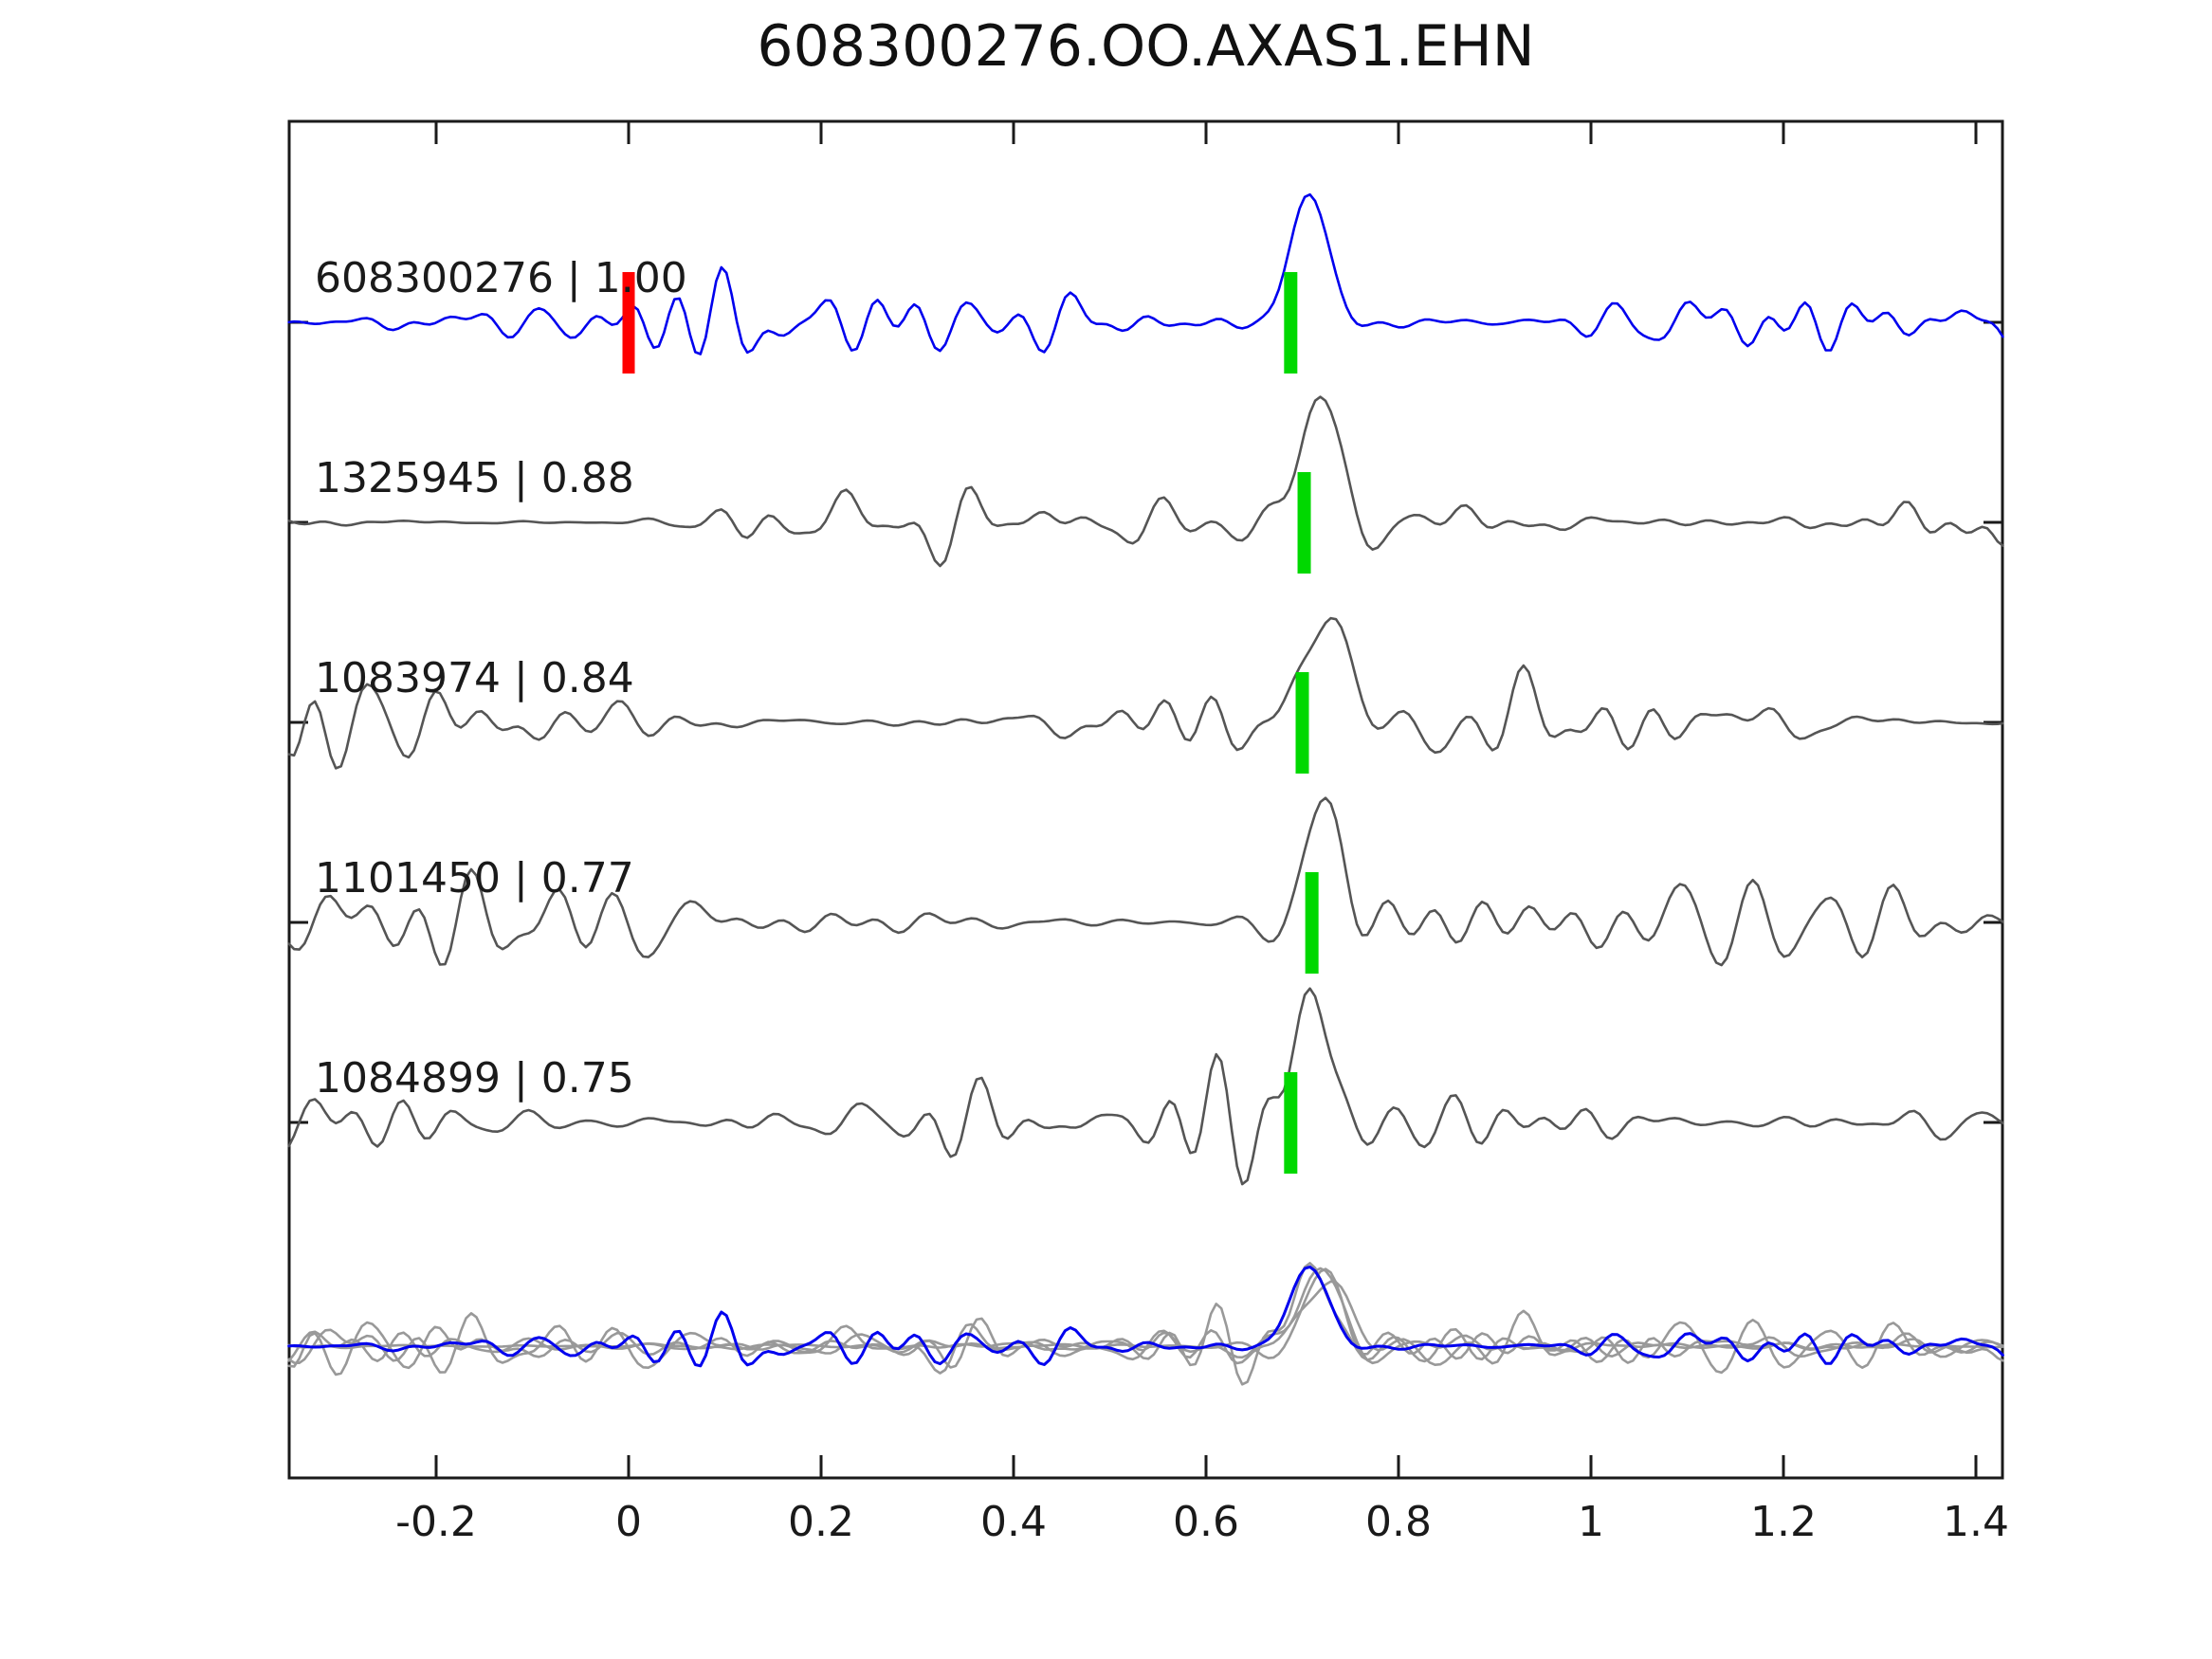 Image resolution: width=2212 pixels, height=1659 pixels. What do you see at coordinates (1783, 1522) in the screenshot?
I see `x-tick-label: 1.2` at bounding box center [1783, 1522].